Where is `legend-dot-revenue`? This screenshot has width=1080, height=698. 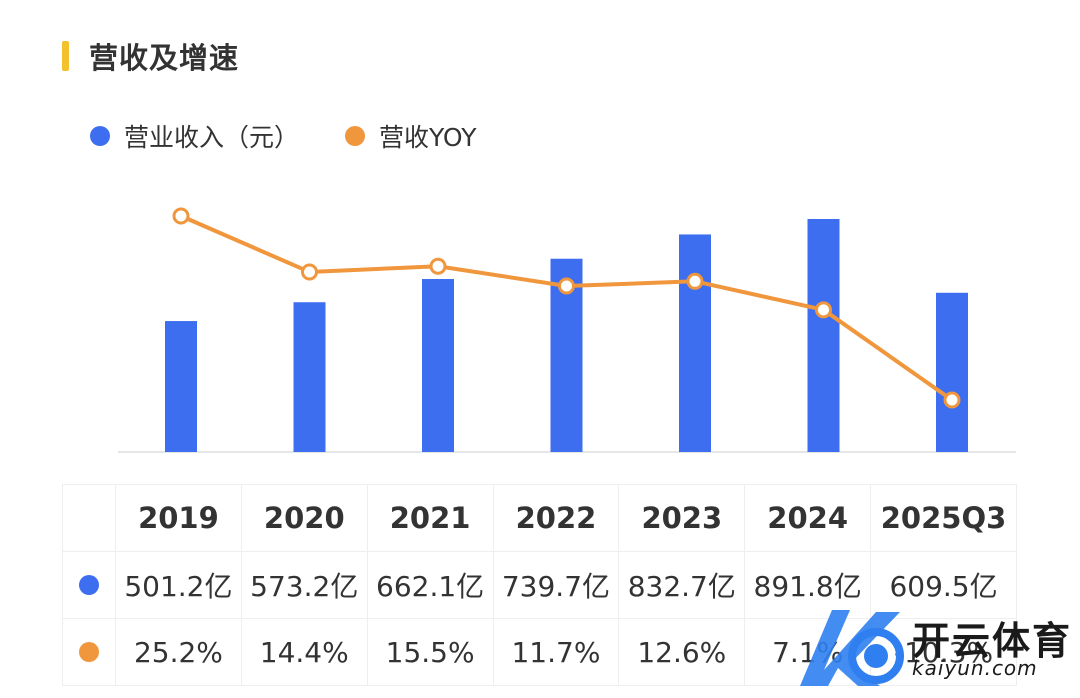 legend-dot-revenue is located at coordinates (100, 136).